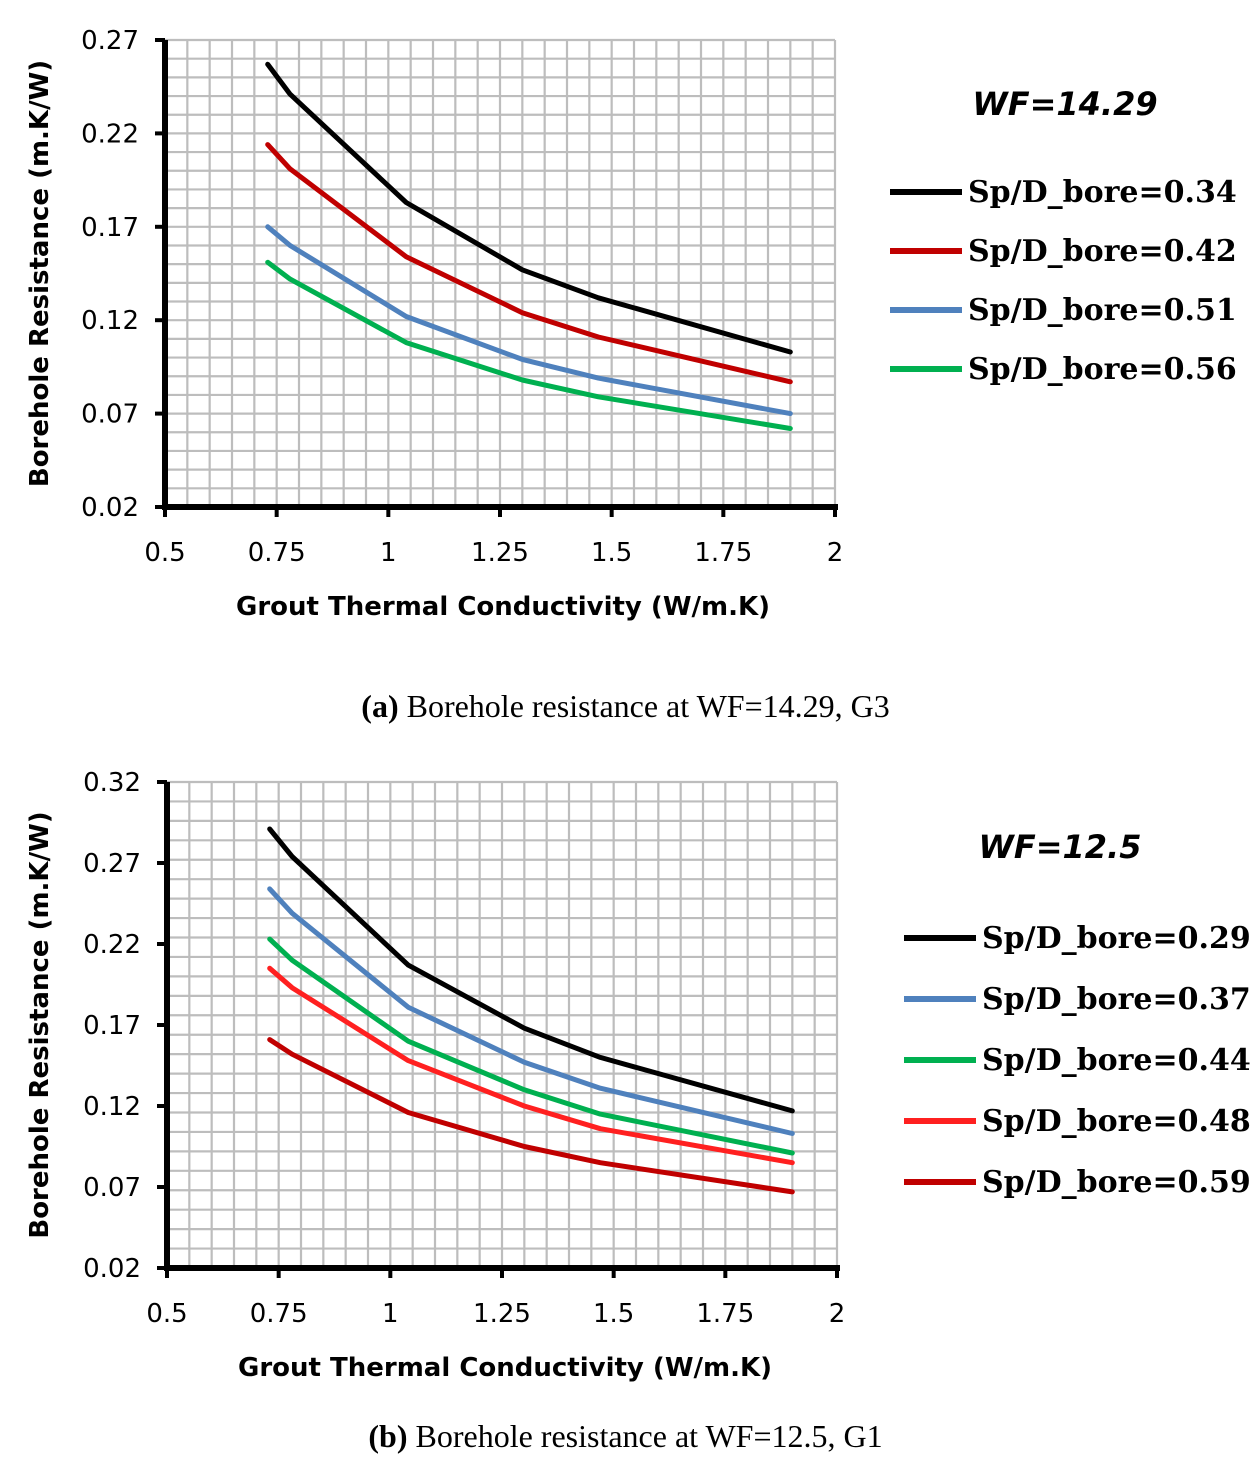  I want to click on wf-annotation: WF=12.5, so click(1060, 847).